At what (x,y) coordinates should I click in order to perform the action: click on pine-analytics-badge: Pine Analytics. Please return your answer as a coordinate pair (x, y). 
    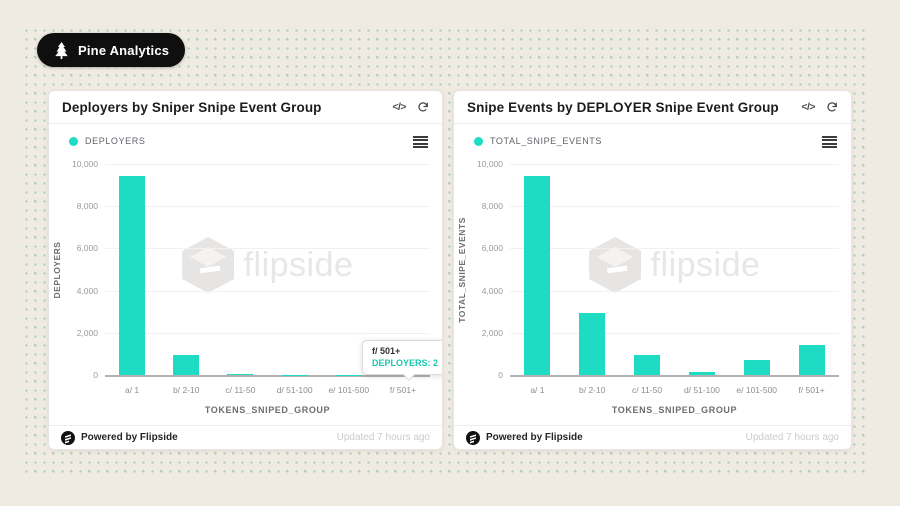
    Looking at the image, I should click on (111, 50).